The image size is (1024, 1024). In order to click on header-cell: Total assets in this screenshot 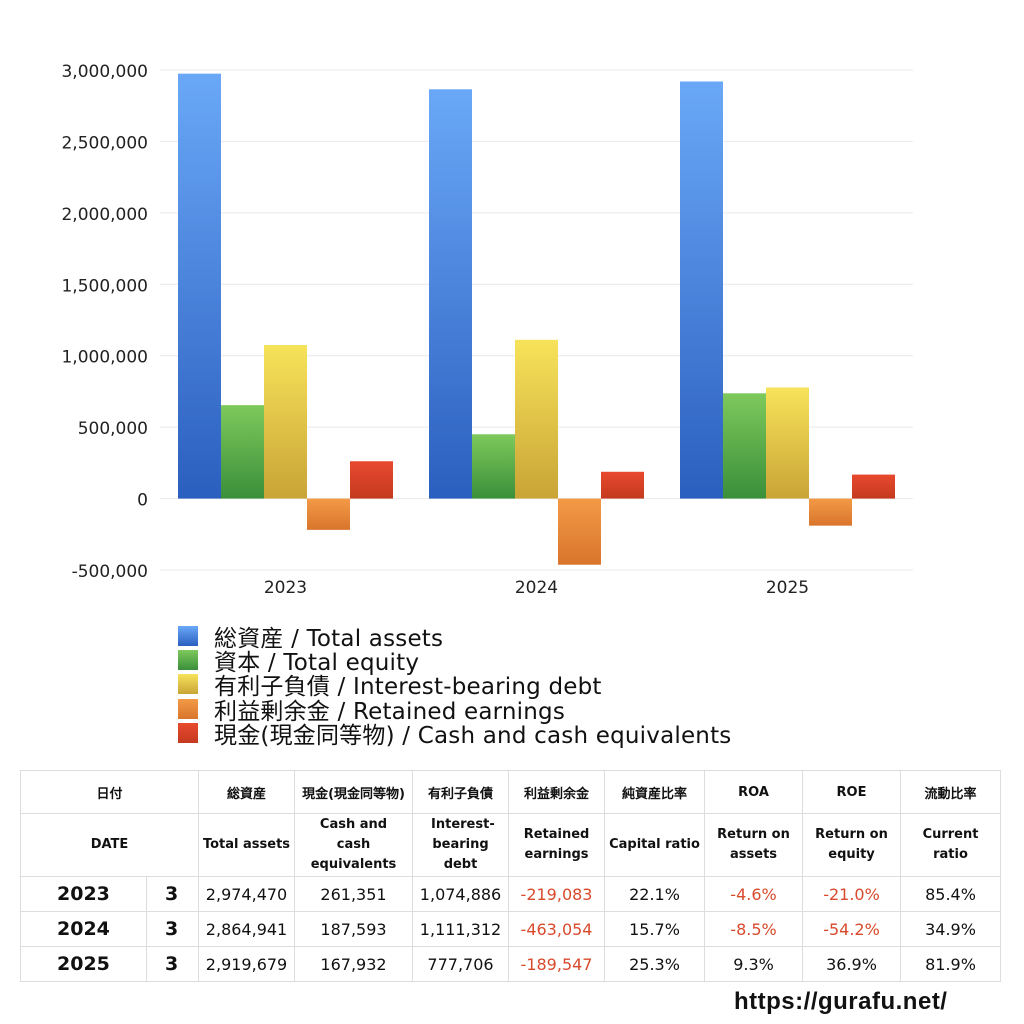, I will do `click(247, 845)`.